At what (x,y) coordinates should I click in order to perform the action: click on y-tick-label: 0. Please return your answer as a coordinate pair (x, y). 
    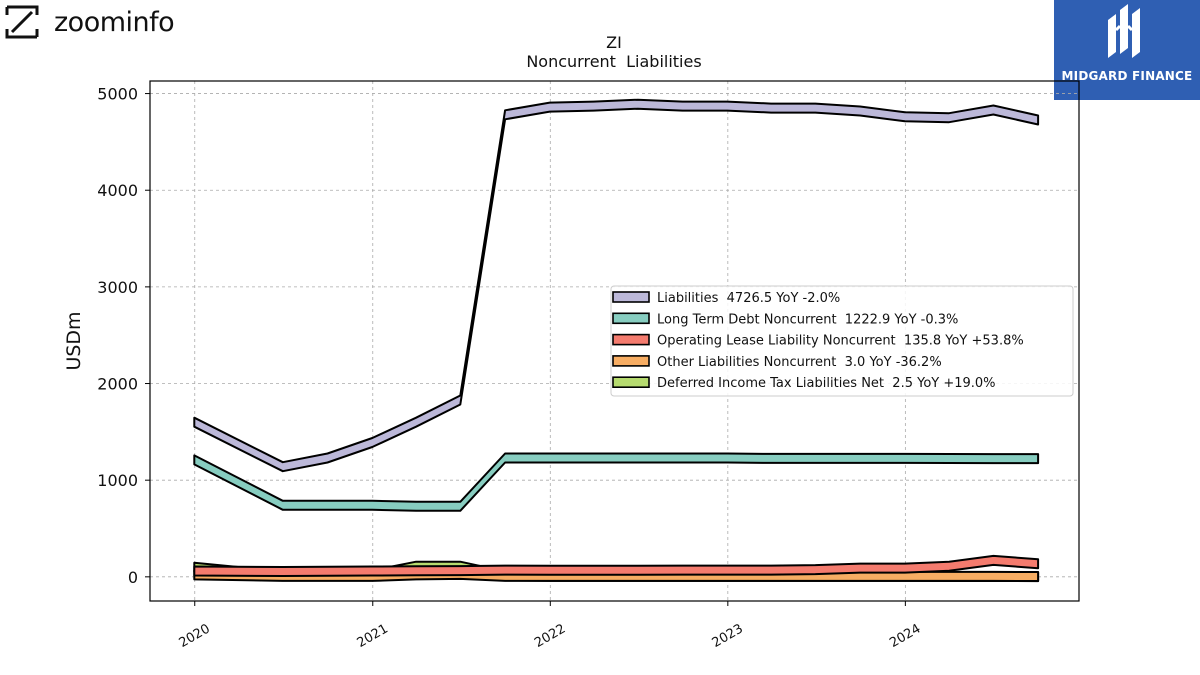
    Looking at the image, I should click on (133, 577).